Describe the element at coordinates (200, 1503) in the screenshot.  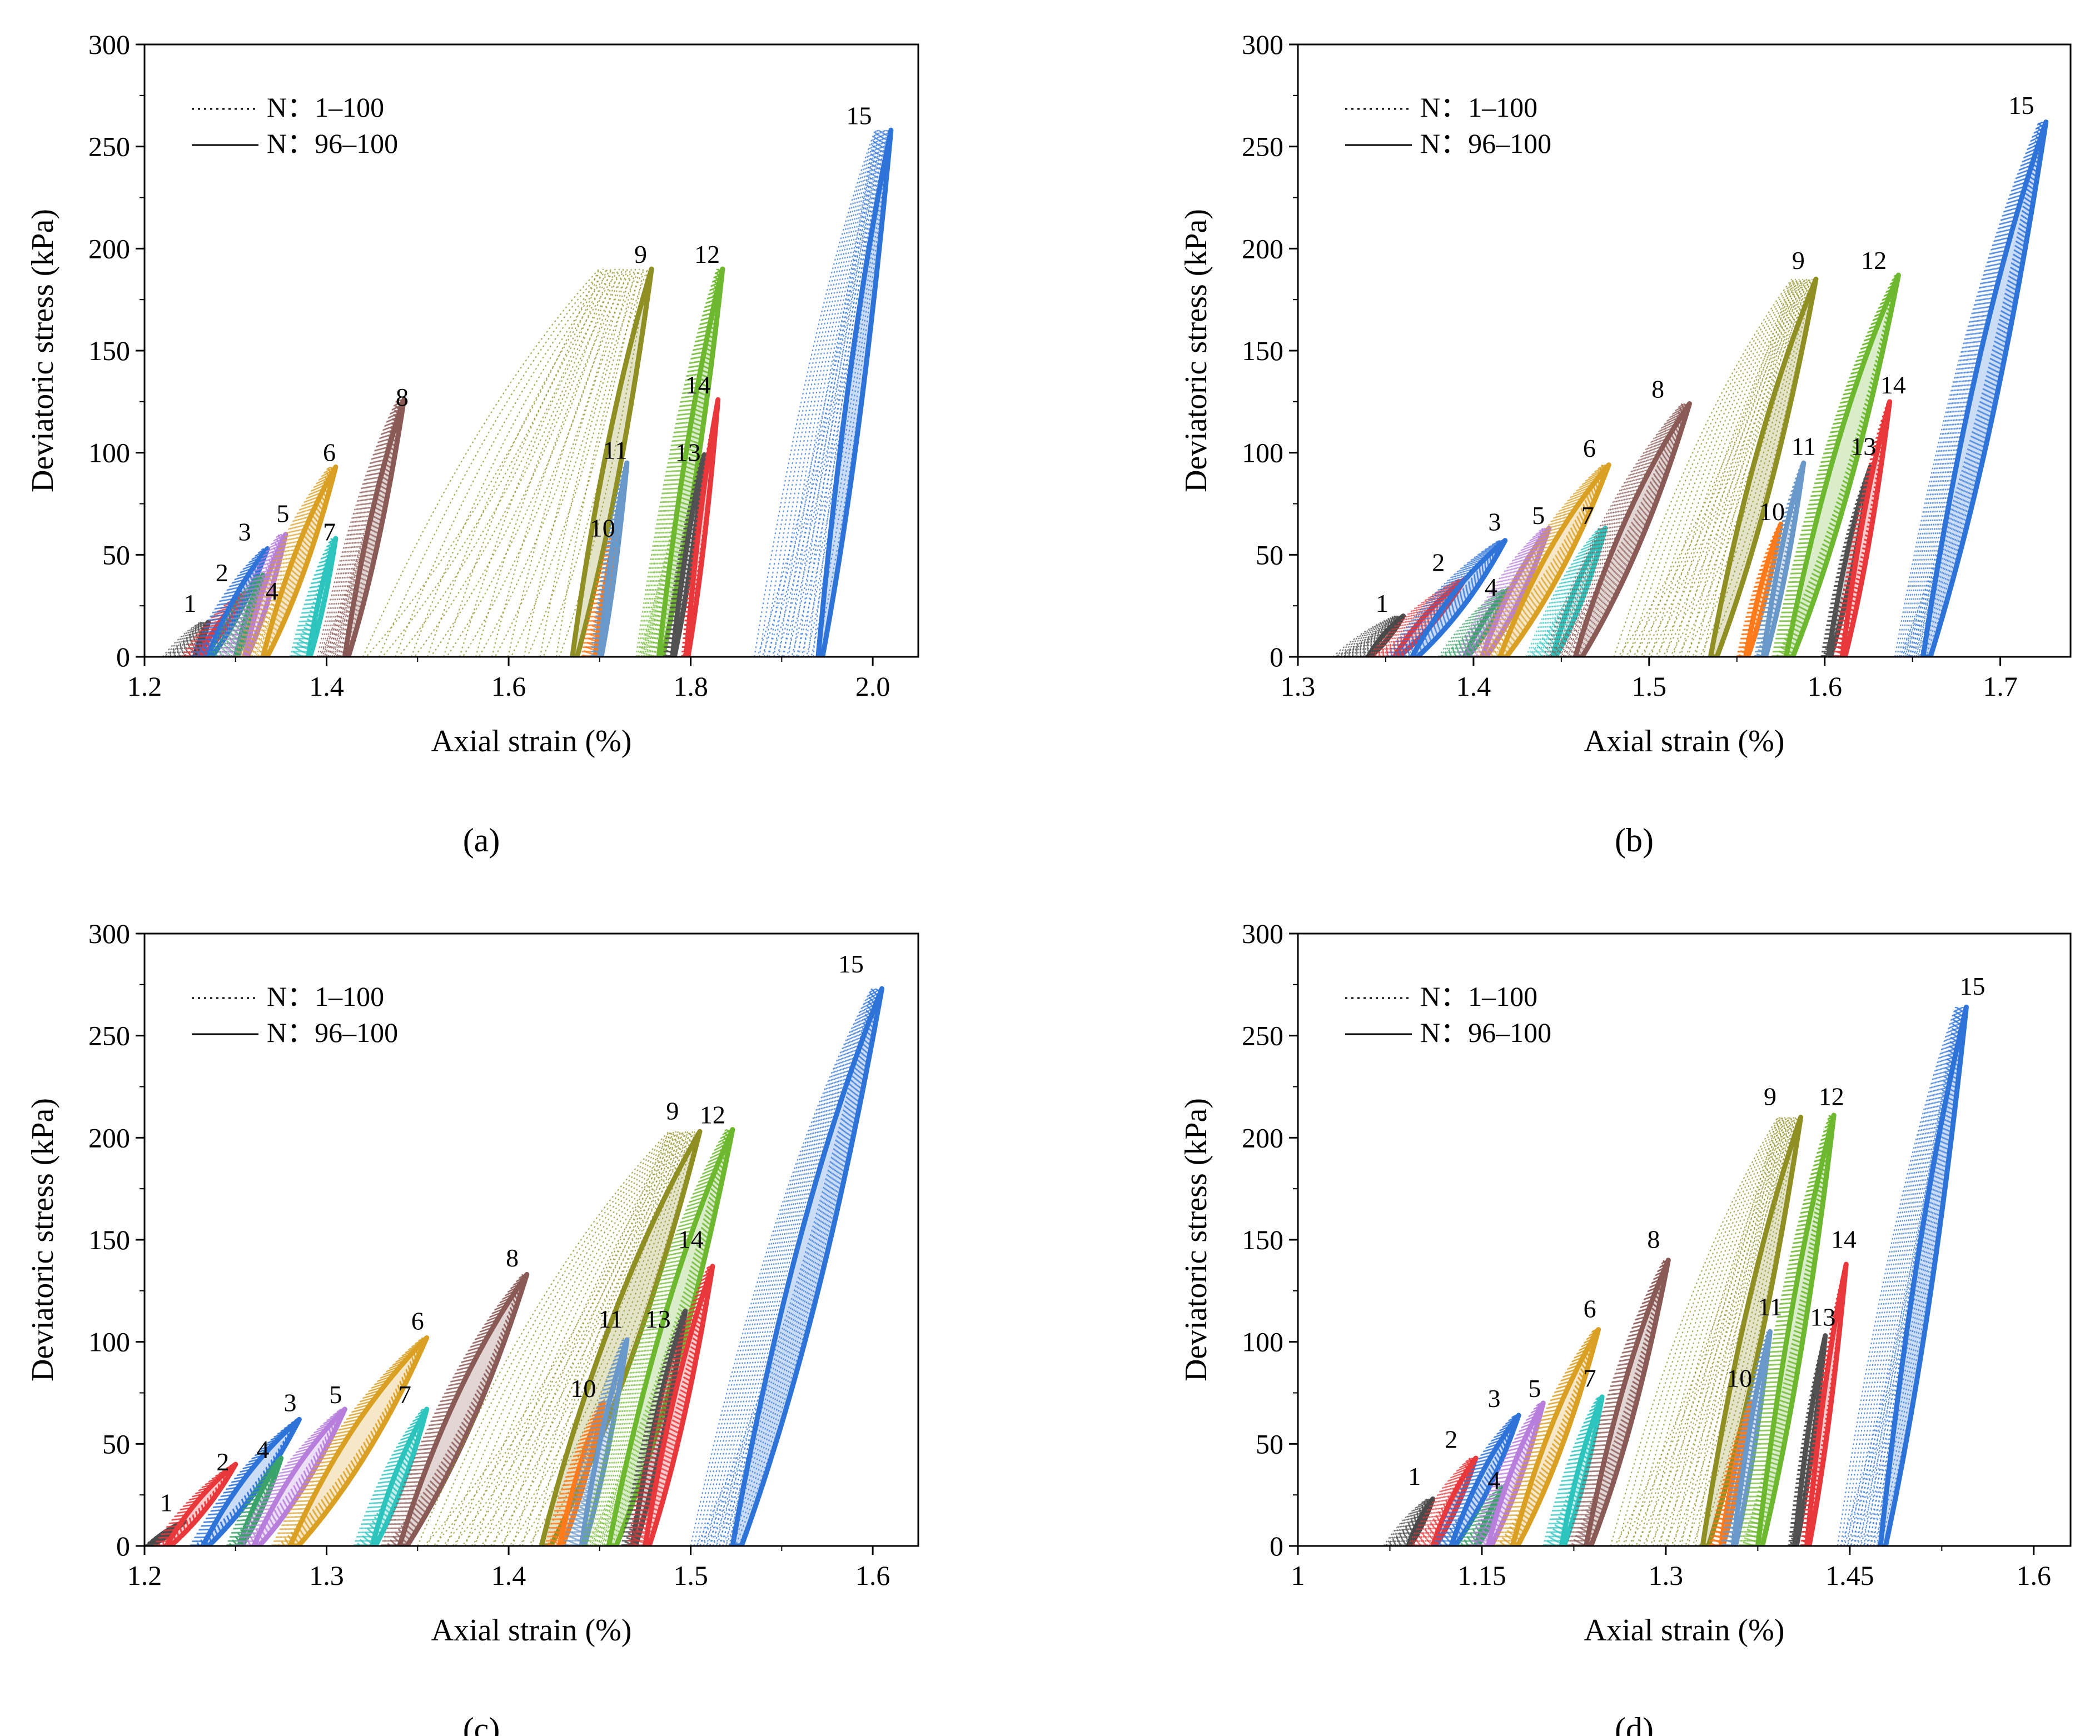
I see `series-2-solid-loop` at that location.